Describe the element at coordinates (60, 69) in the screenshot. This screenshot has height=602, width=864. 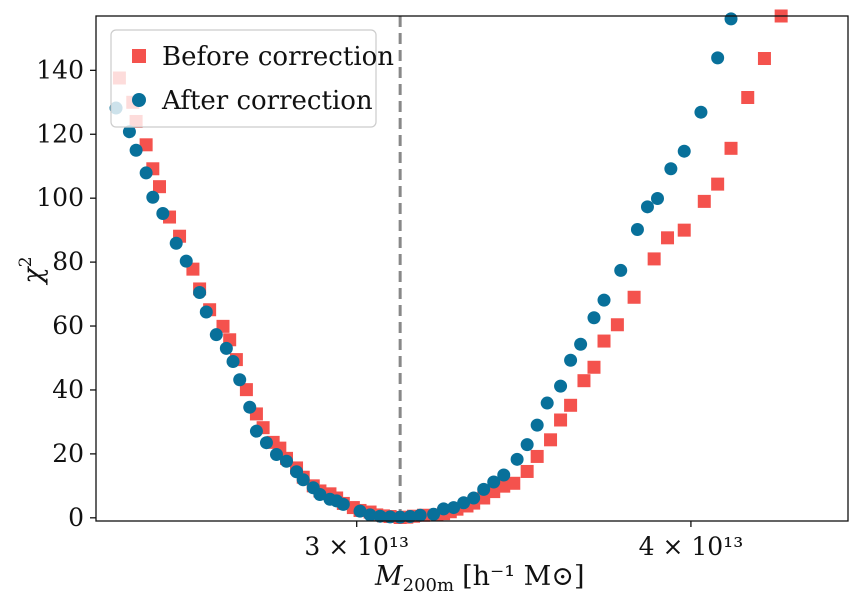
I see `y-tick-label: 140` at that location.